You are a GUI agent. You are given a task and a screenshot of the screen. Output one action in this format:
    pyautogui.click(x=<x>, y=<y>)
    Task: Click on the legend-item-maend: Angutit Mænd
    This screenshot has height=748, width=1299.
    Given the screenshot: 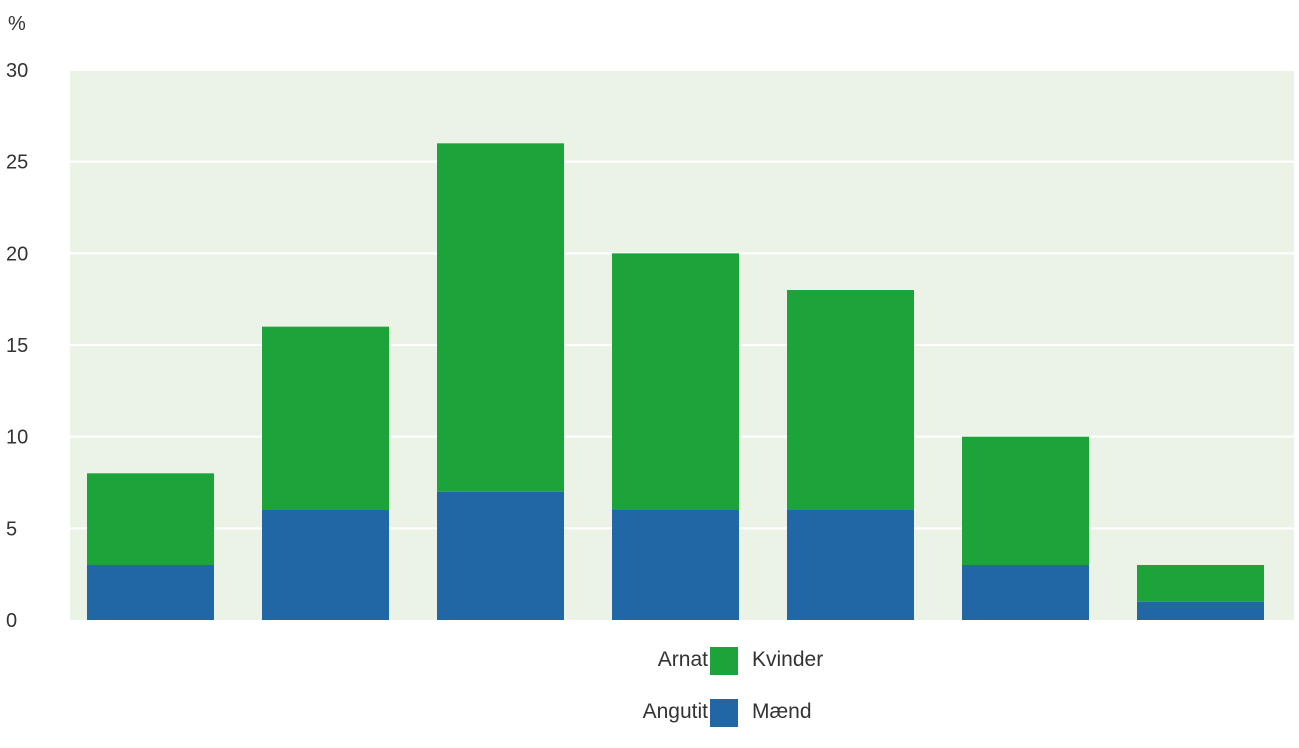 What is the action you would take?
    pyautogui.click(x=750, y=722)
    